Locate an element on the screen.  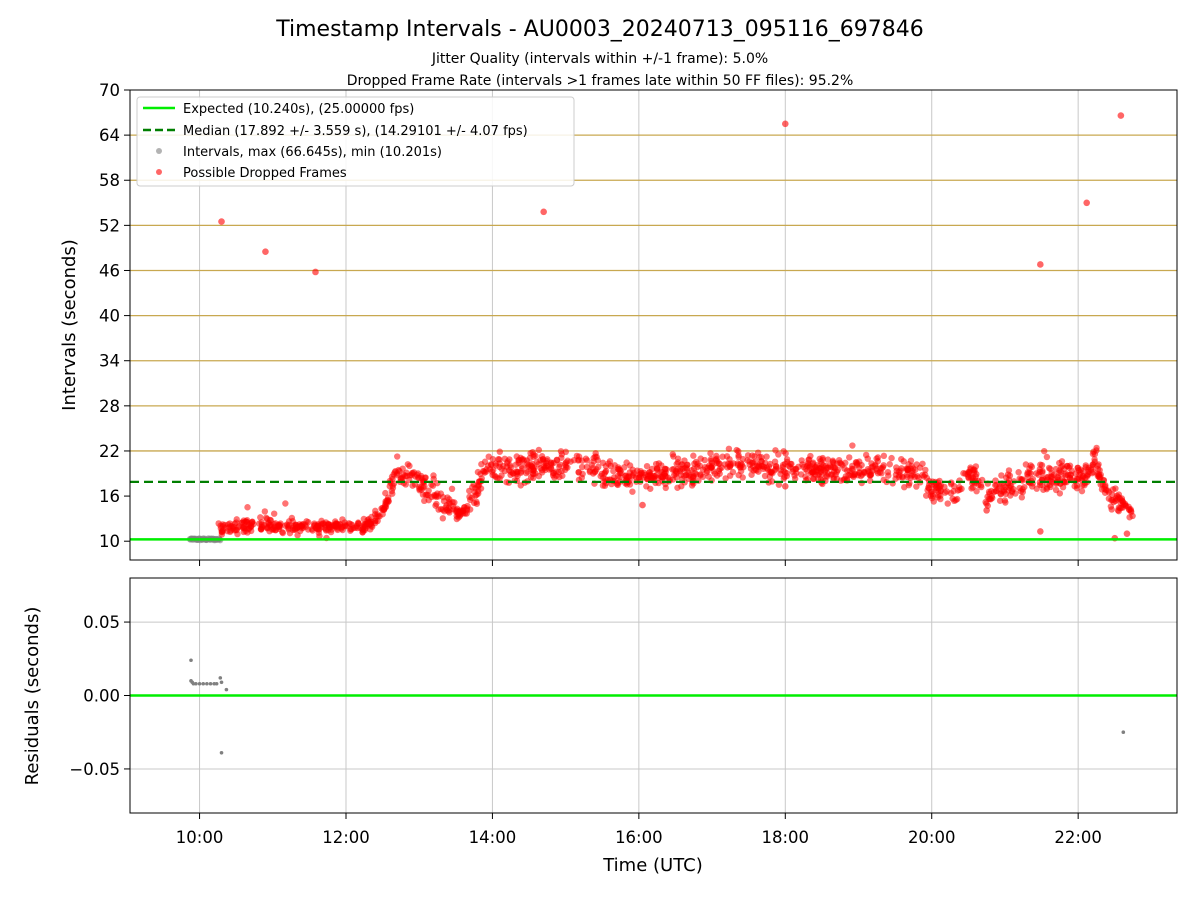
y-tick-label: 52 is located at coordinates (109, 225).